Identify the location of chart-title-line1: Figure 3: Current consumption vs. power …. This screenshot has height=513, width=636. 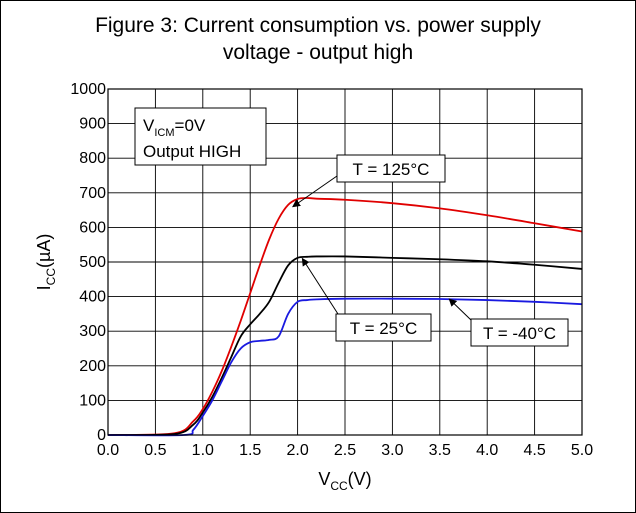
(318, 25).